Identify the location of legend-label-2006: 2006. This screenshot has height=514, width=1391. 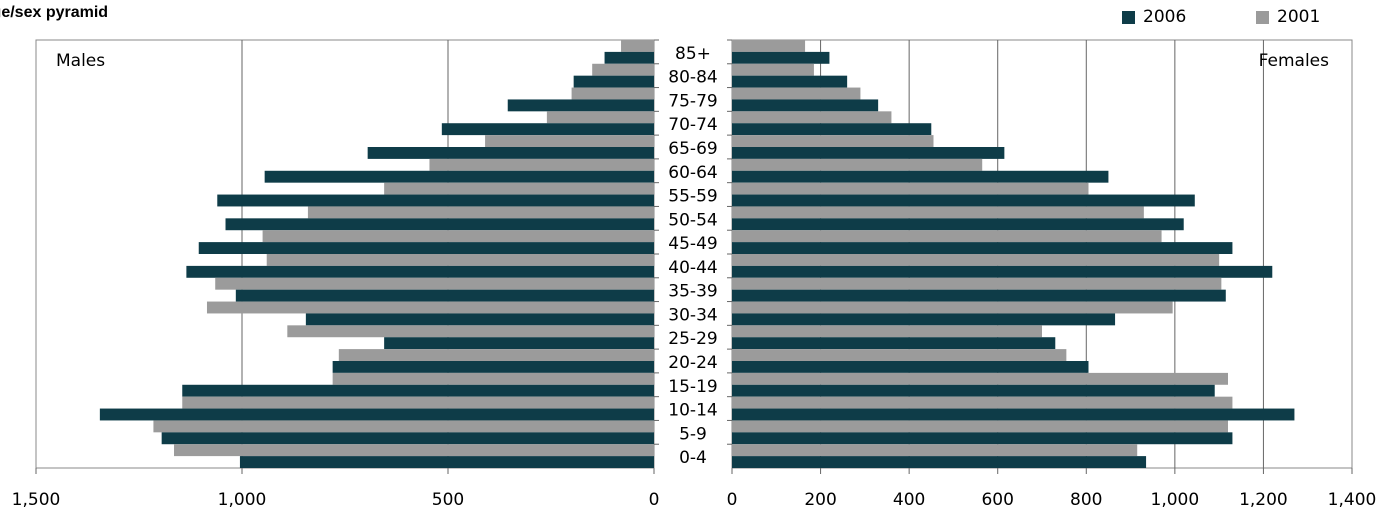
(1165, 17).